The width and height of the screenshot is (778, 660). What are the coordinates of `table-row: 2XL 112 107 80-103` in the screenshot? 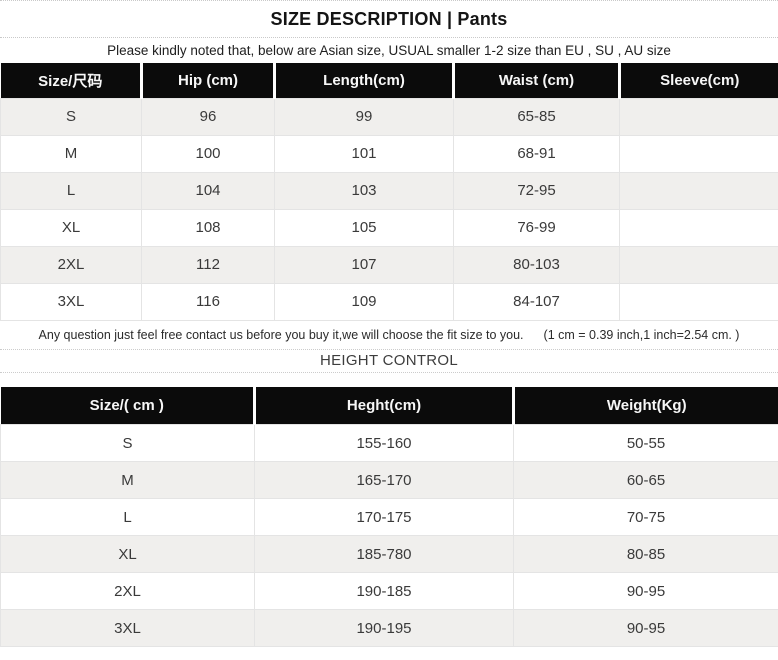 It's located at (389, 264).